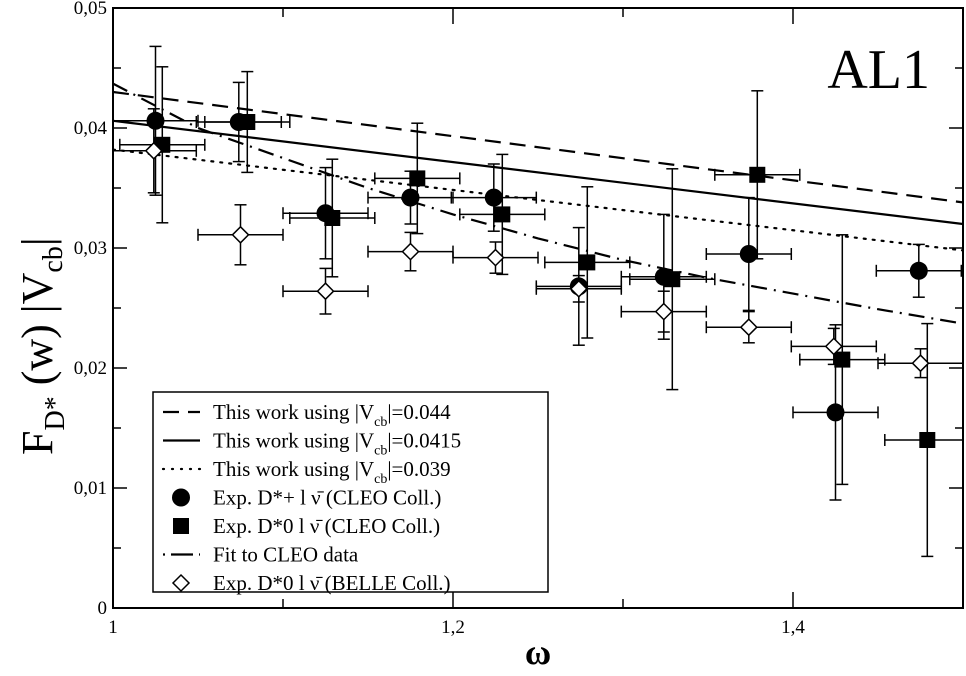 This screenshot has height=676, width=966. I want to click on y-label-mid: (w) |V, so click(37, 334).